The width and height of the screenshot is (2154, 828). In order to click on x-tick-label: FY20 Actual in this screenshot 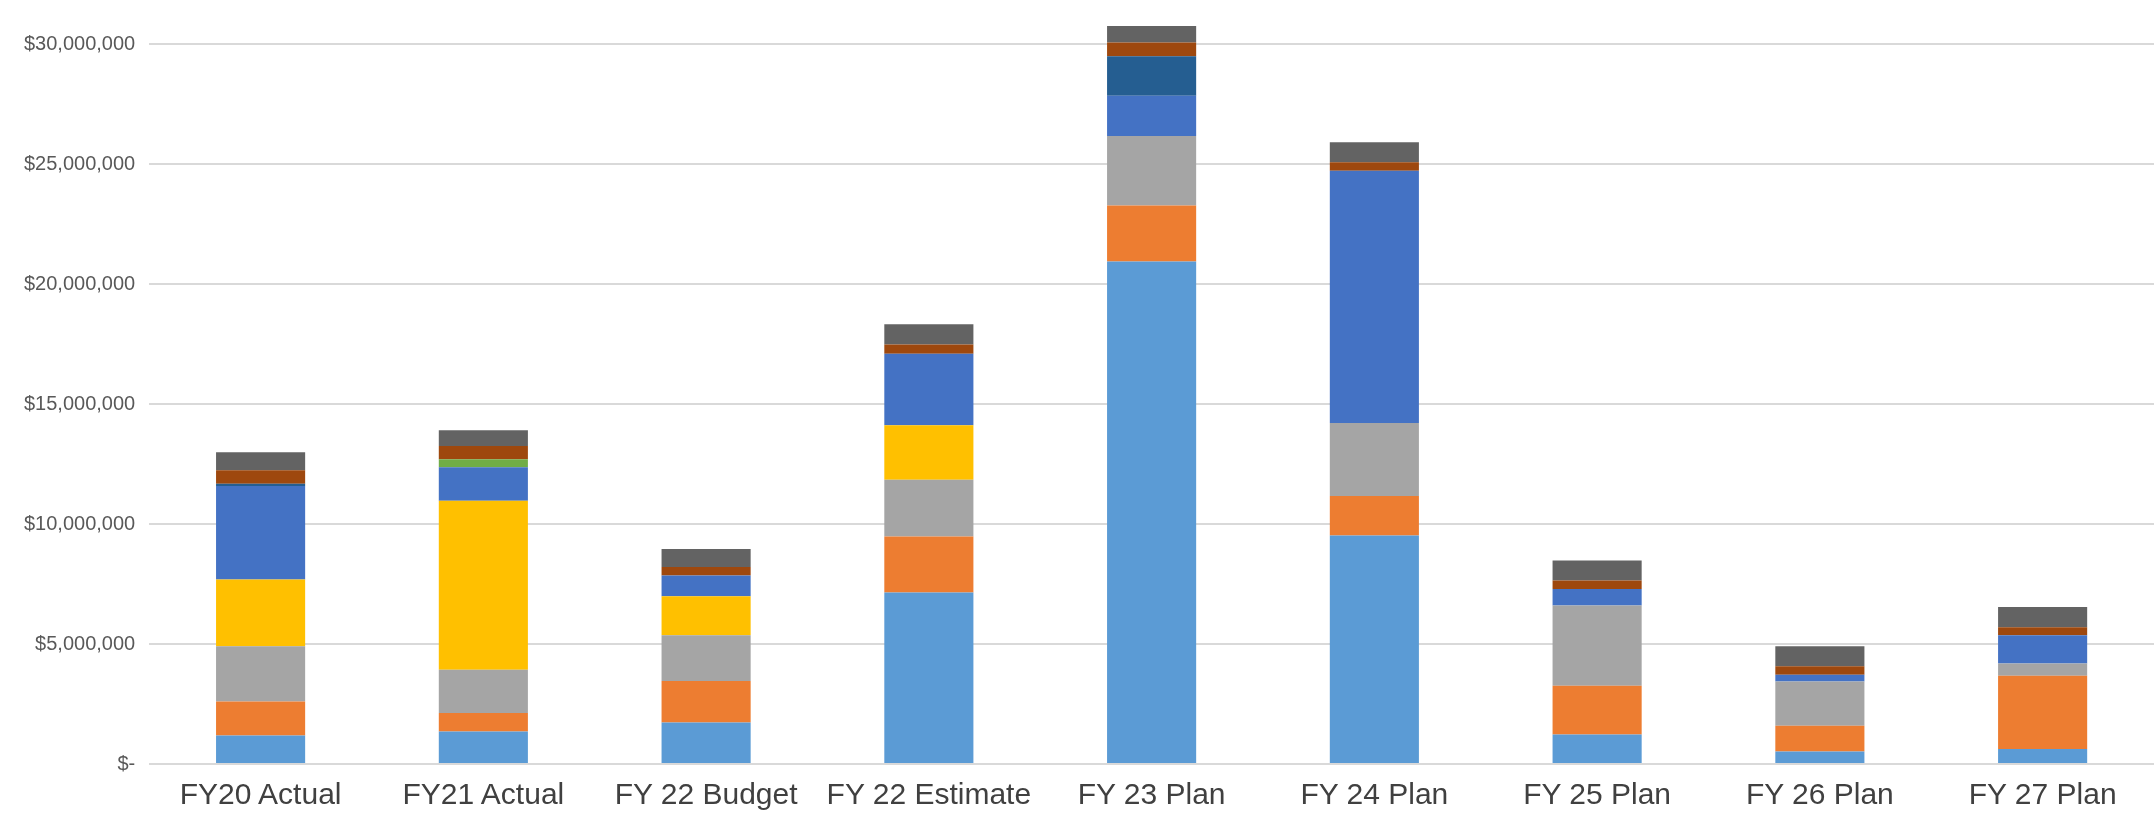, I will do `click(260, 794)`.